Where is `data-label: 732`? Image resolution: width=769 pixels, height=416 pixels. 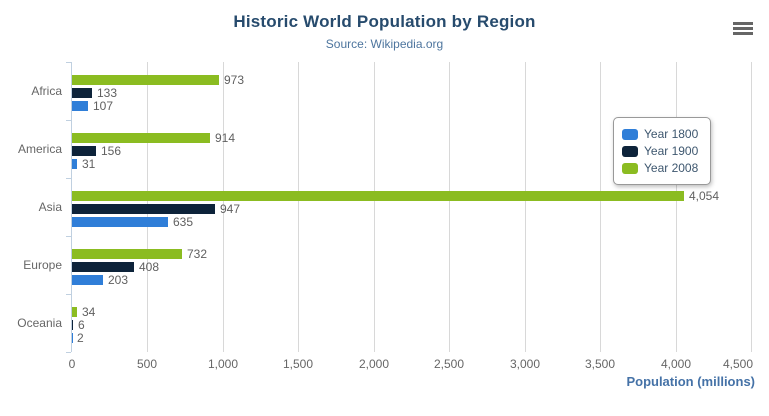
data-label: 732 is located at coordinates (197, 254).